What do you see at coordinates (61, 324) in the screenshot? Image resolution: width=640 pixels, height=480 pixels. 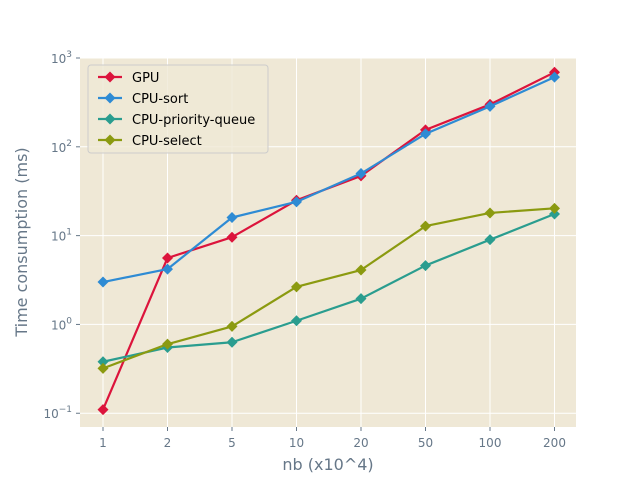 I see `y-tick-label: 10⁰` at bounding box center [61, 324].